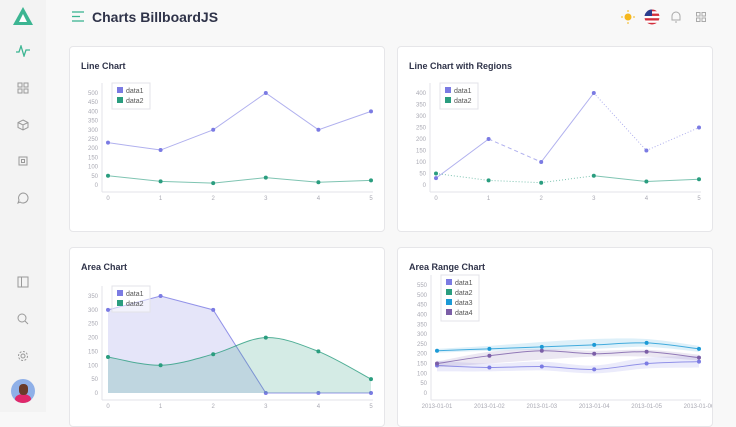 This screenshot has height=427, width=736. What do you see at coordinates (93, 94) in the screenshot?
I see `y-tick-label: 500` at bounding box center [93, 94].